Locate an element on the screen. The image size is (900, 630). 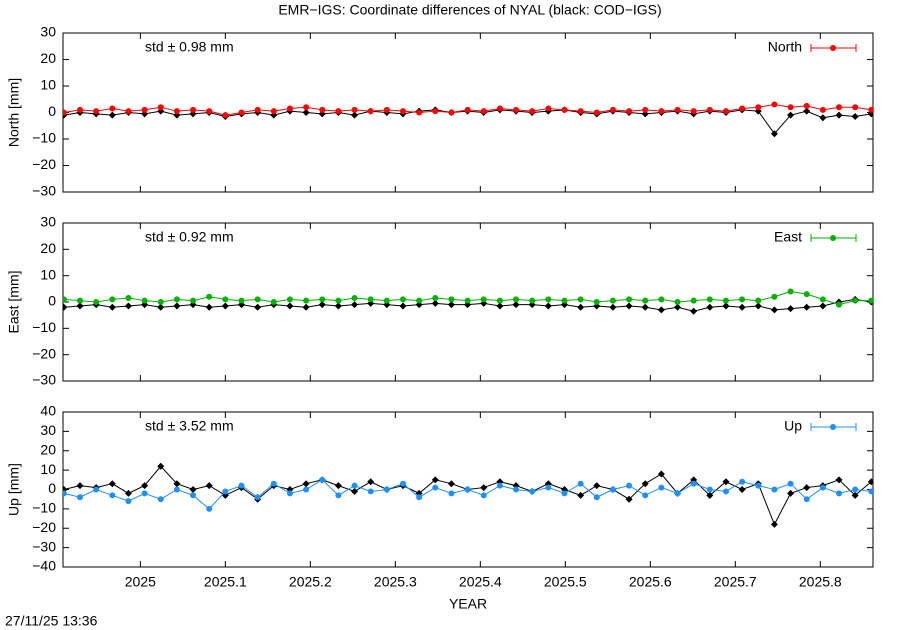
x-tick-label: 2025.4 is located at coordinates (480, 582).